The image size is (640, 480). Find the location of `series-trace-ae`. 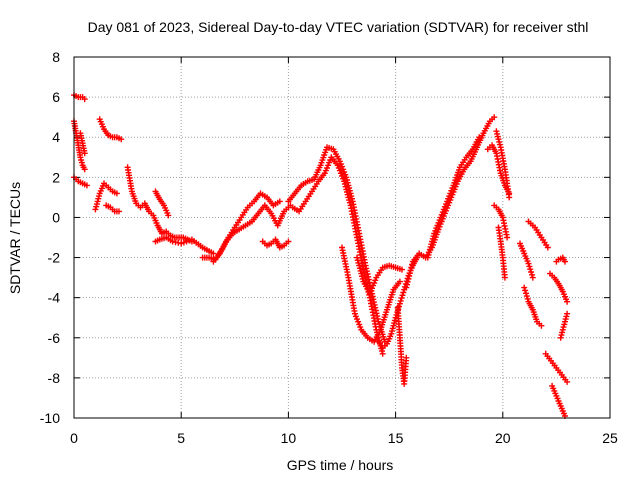

series-trace-ae is located at coordinates (558, 400).